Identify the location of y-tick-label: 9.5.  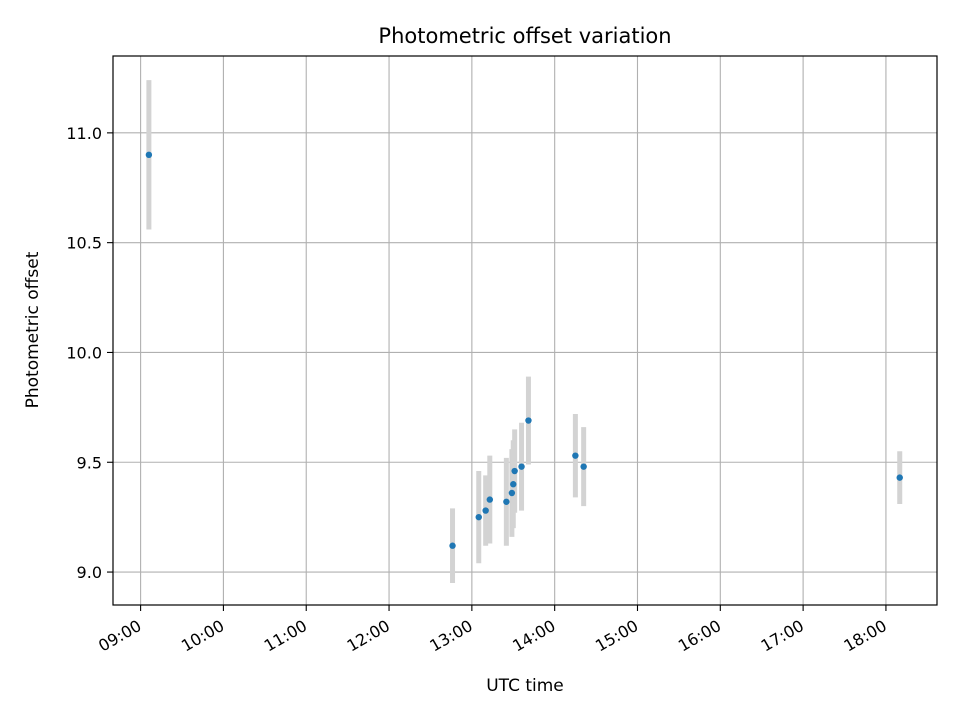
(89, 462).